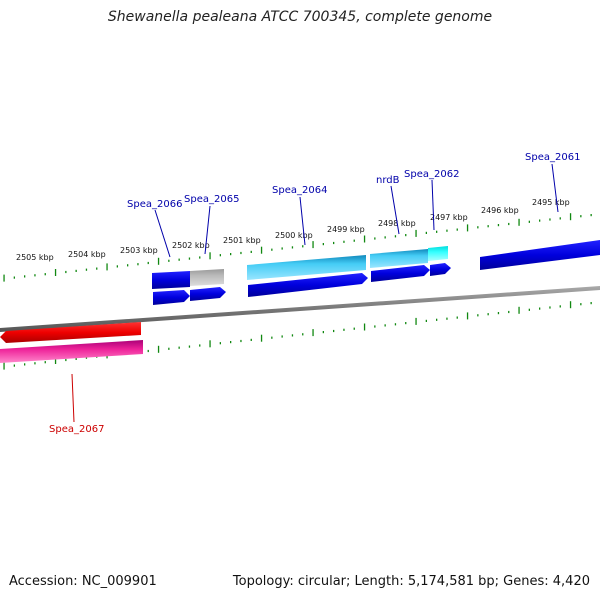  I want to click on feature-block-spea-2066, so click(171, 280).